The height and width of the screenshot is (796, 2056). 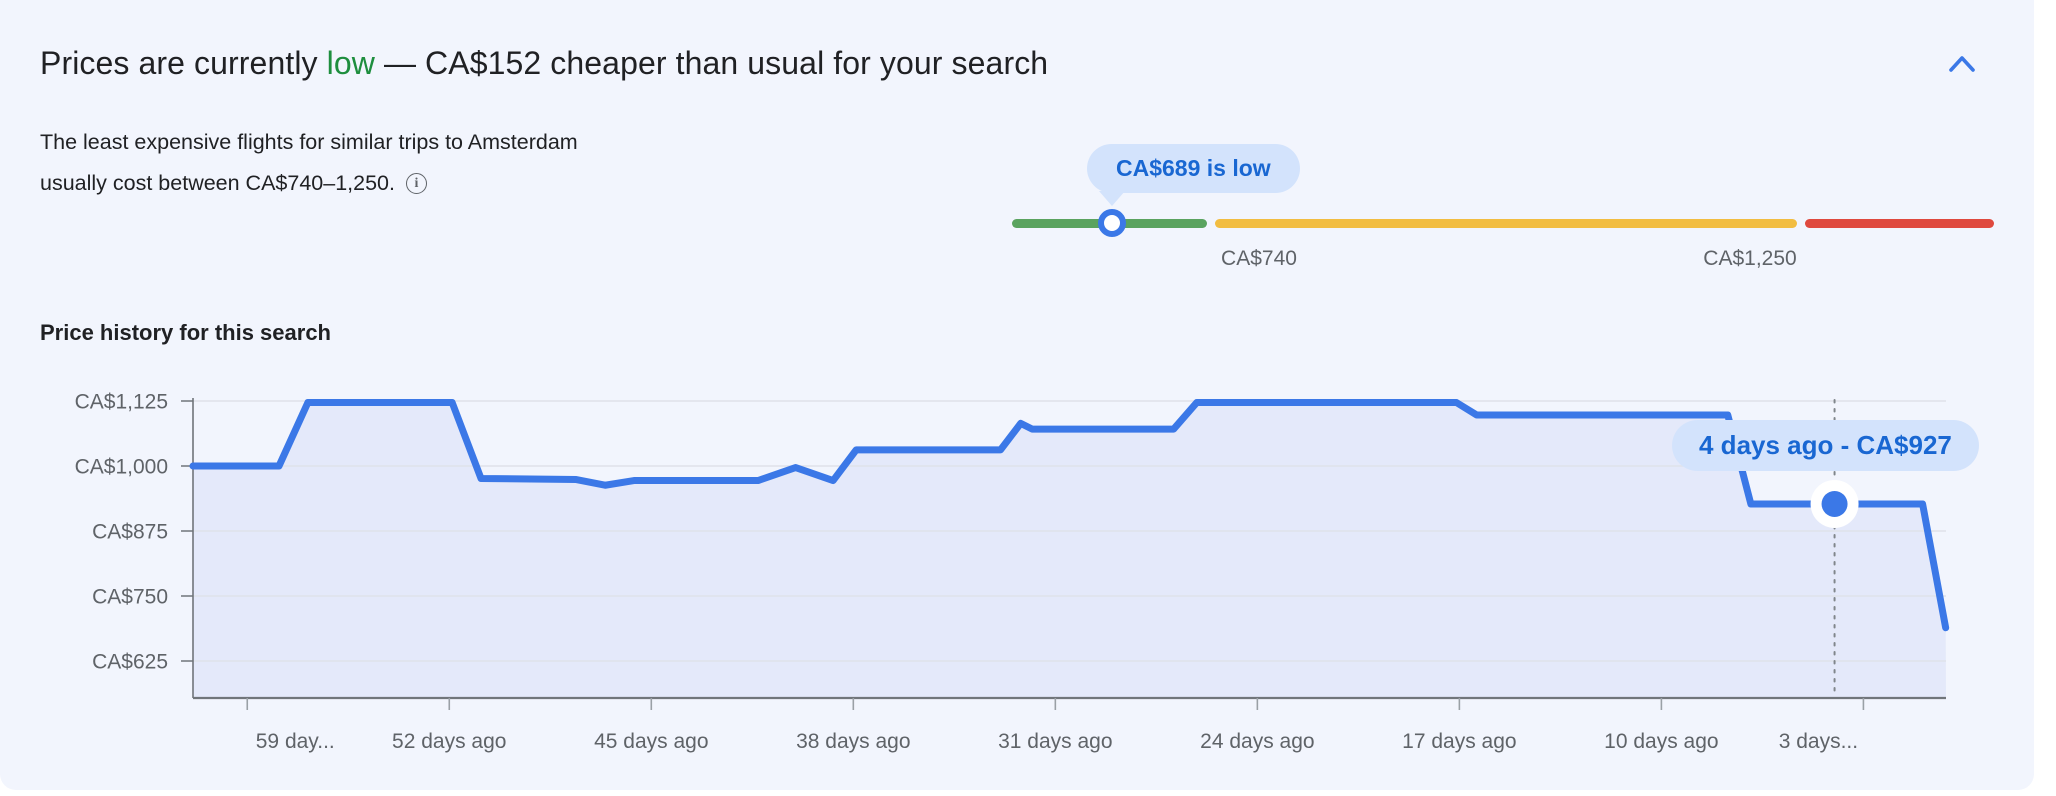 What do you see at coordinates (1055, 741) in the screenshot?
I see `x-axis-label: 31 days ago` at bounding box center [1055, 741].